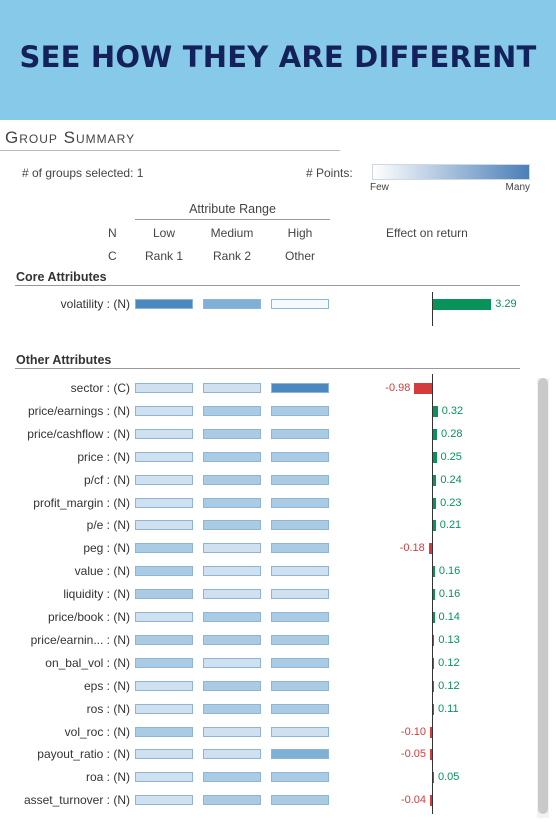 Image resolution: width=556 pixels, height=822 pixels. What do you see at coordinates (413, 754) in the screenshot?
I see `effect-value: -0.05` at bounding box center [413, 754].